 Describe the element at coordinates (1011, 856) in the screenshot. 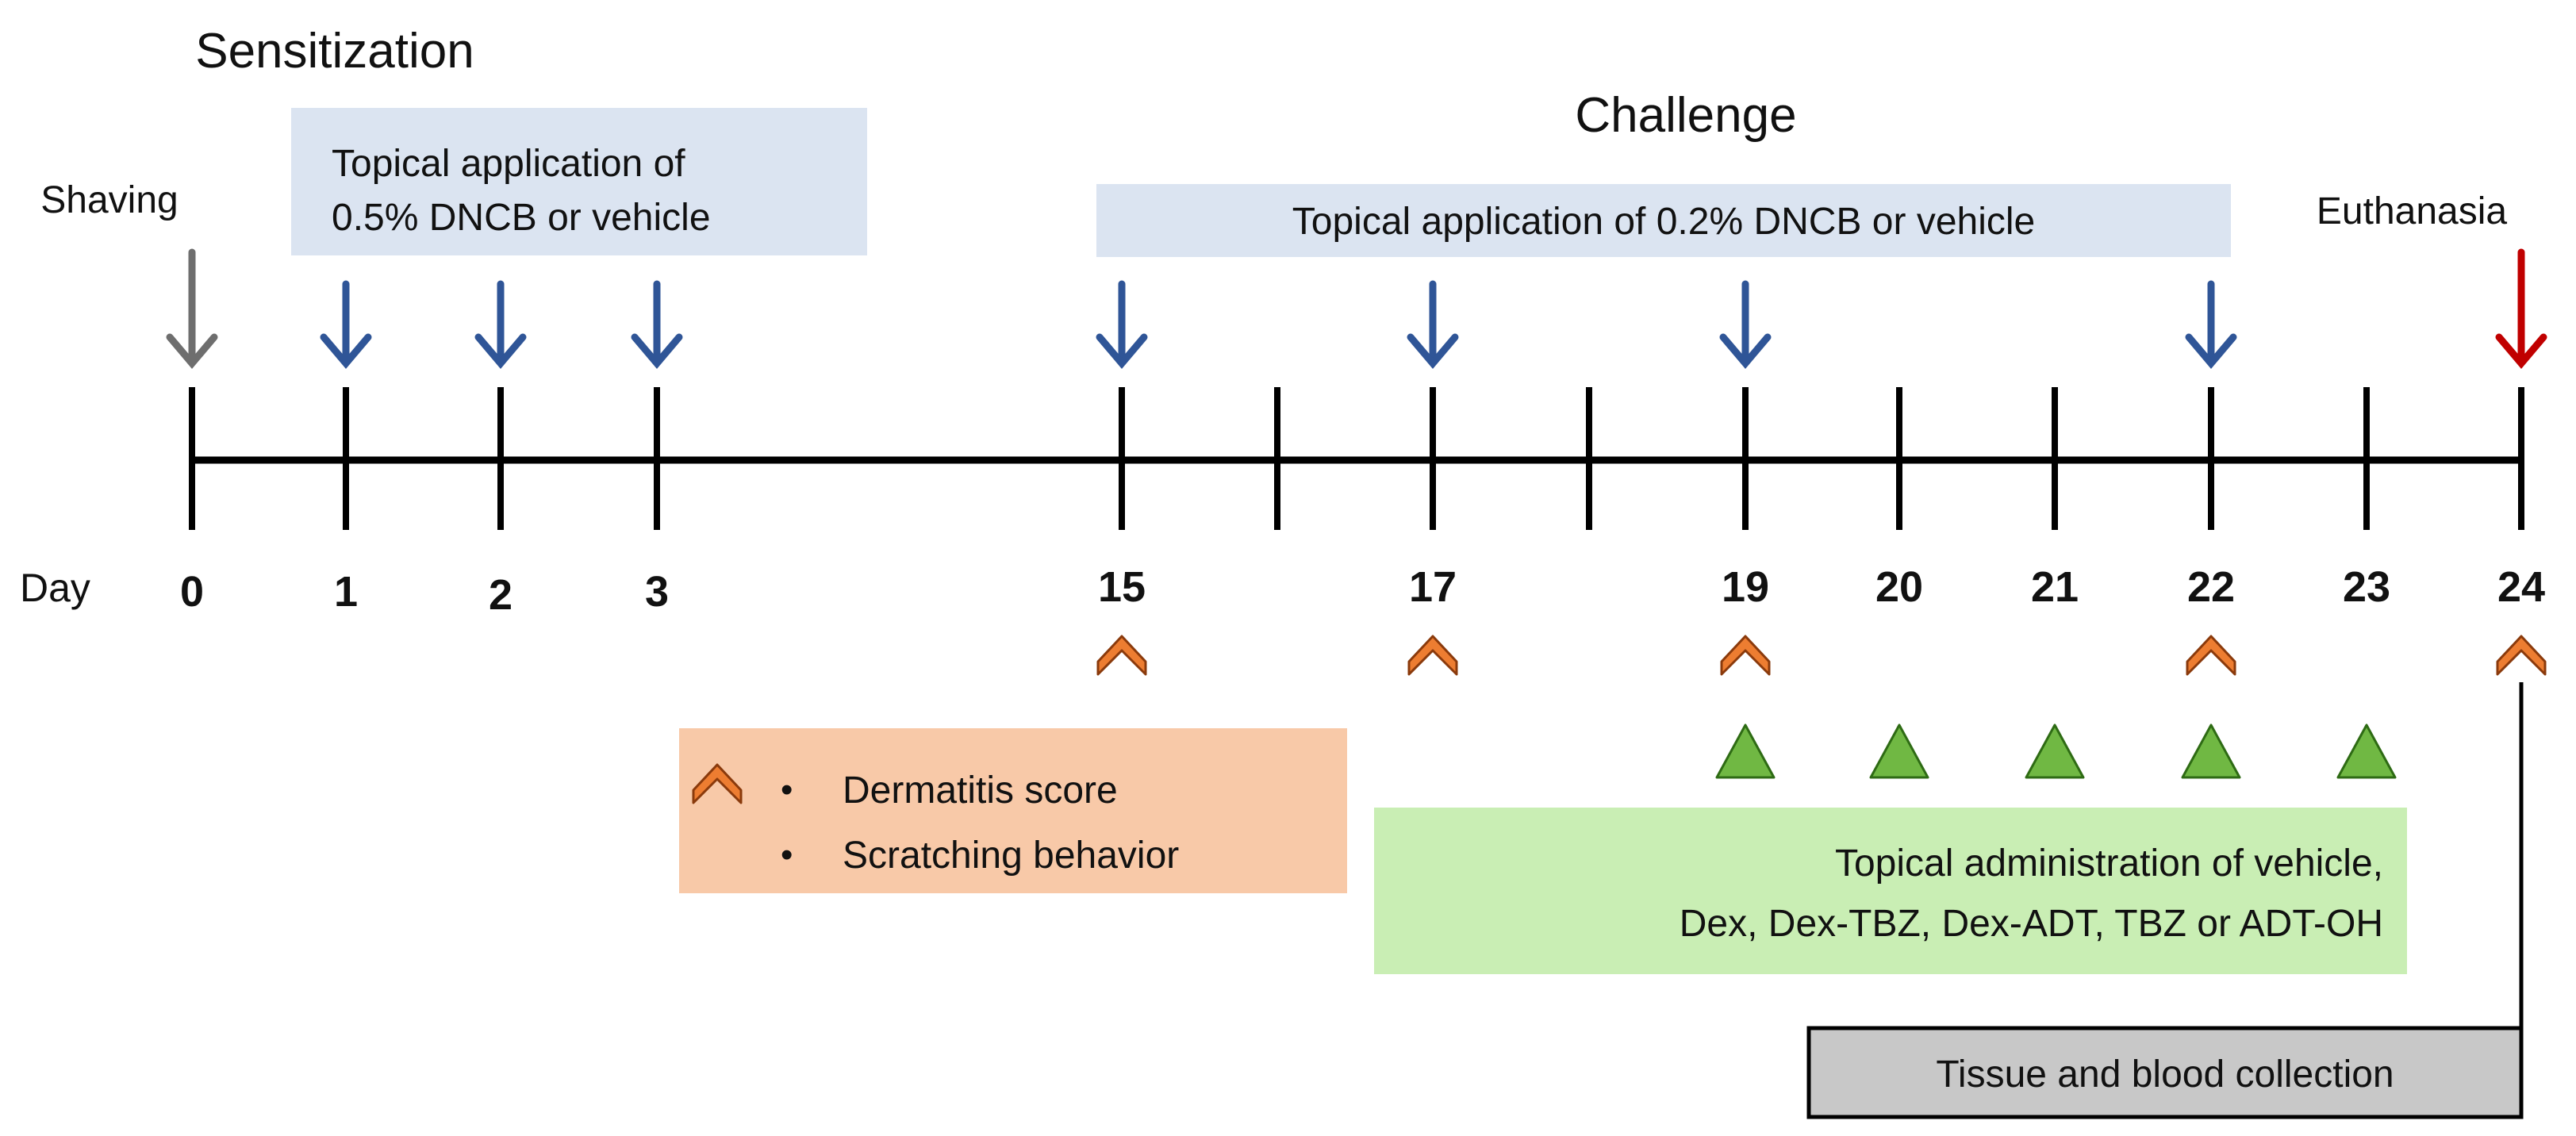

I see `legend-item-scratching: Scratching behavior` at that location.